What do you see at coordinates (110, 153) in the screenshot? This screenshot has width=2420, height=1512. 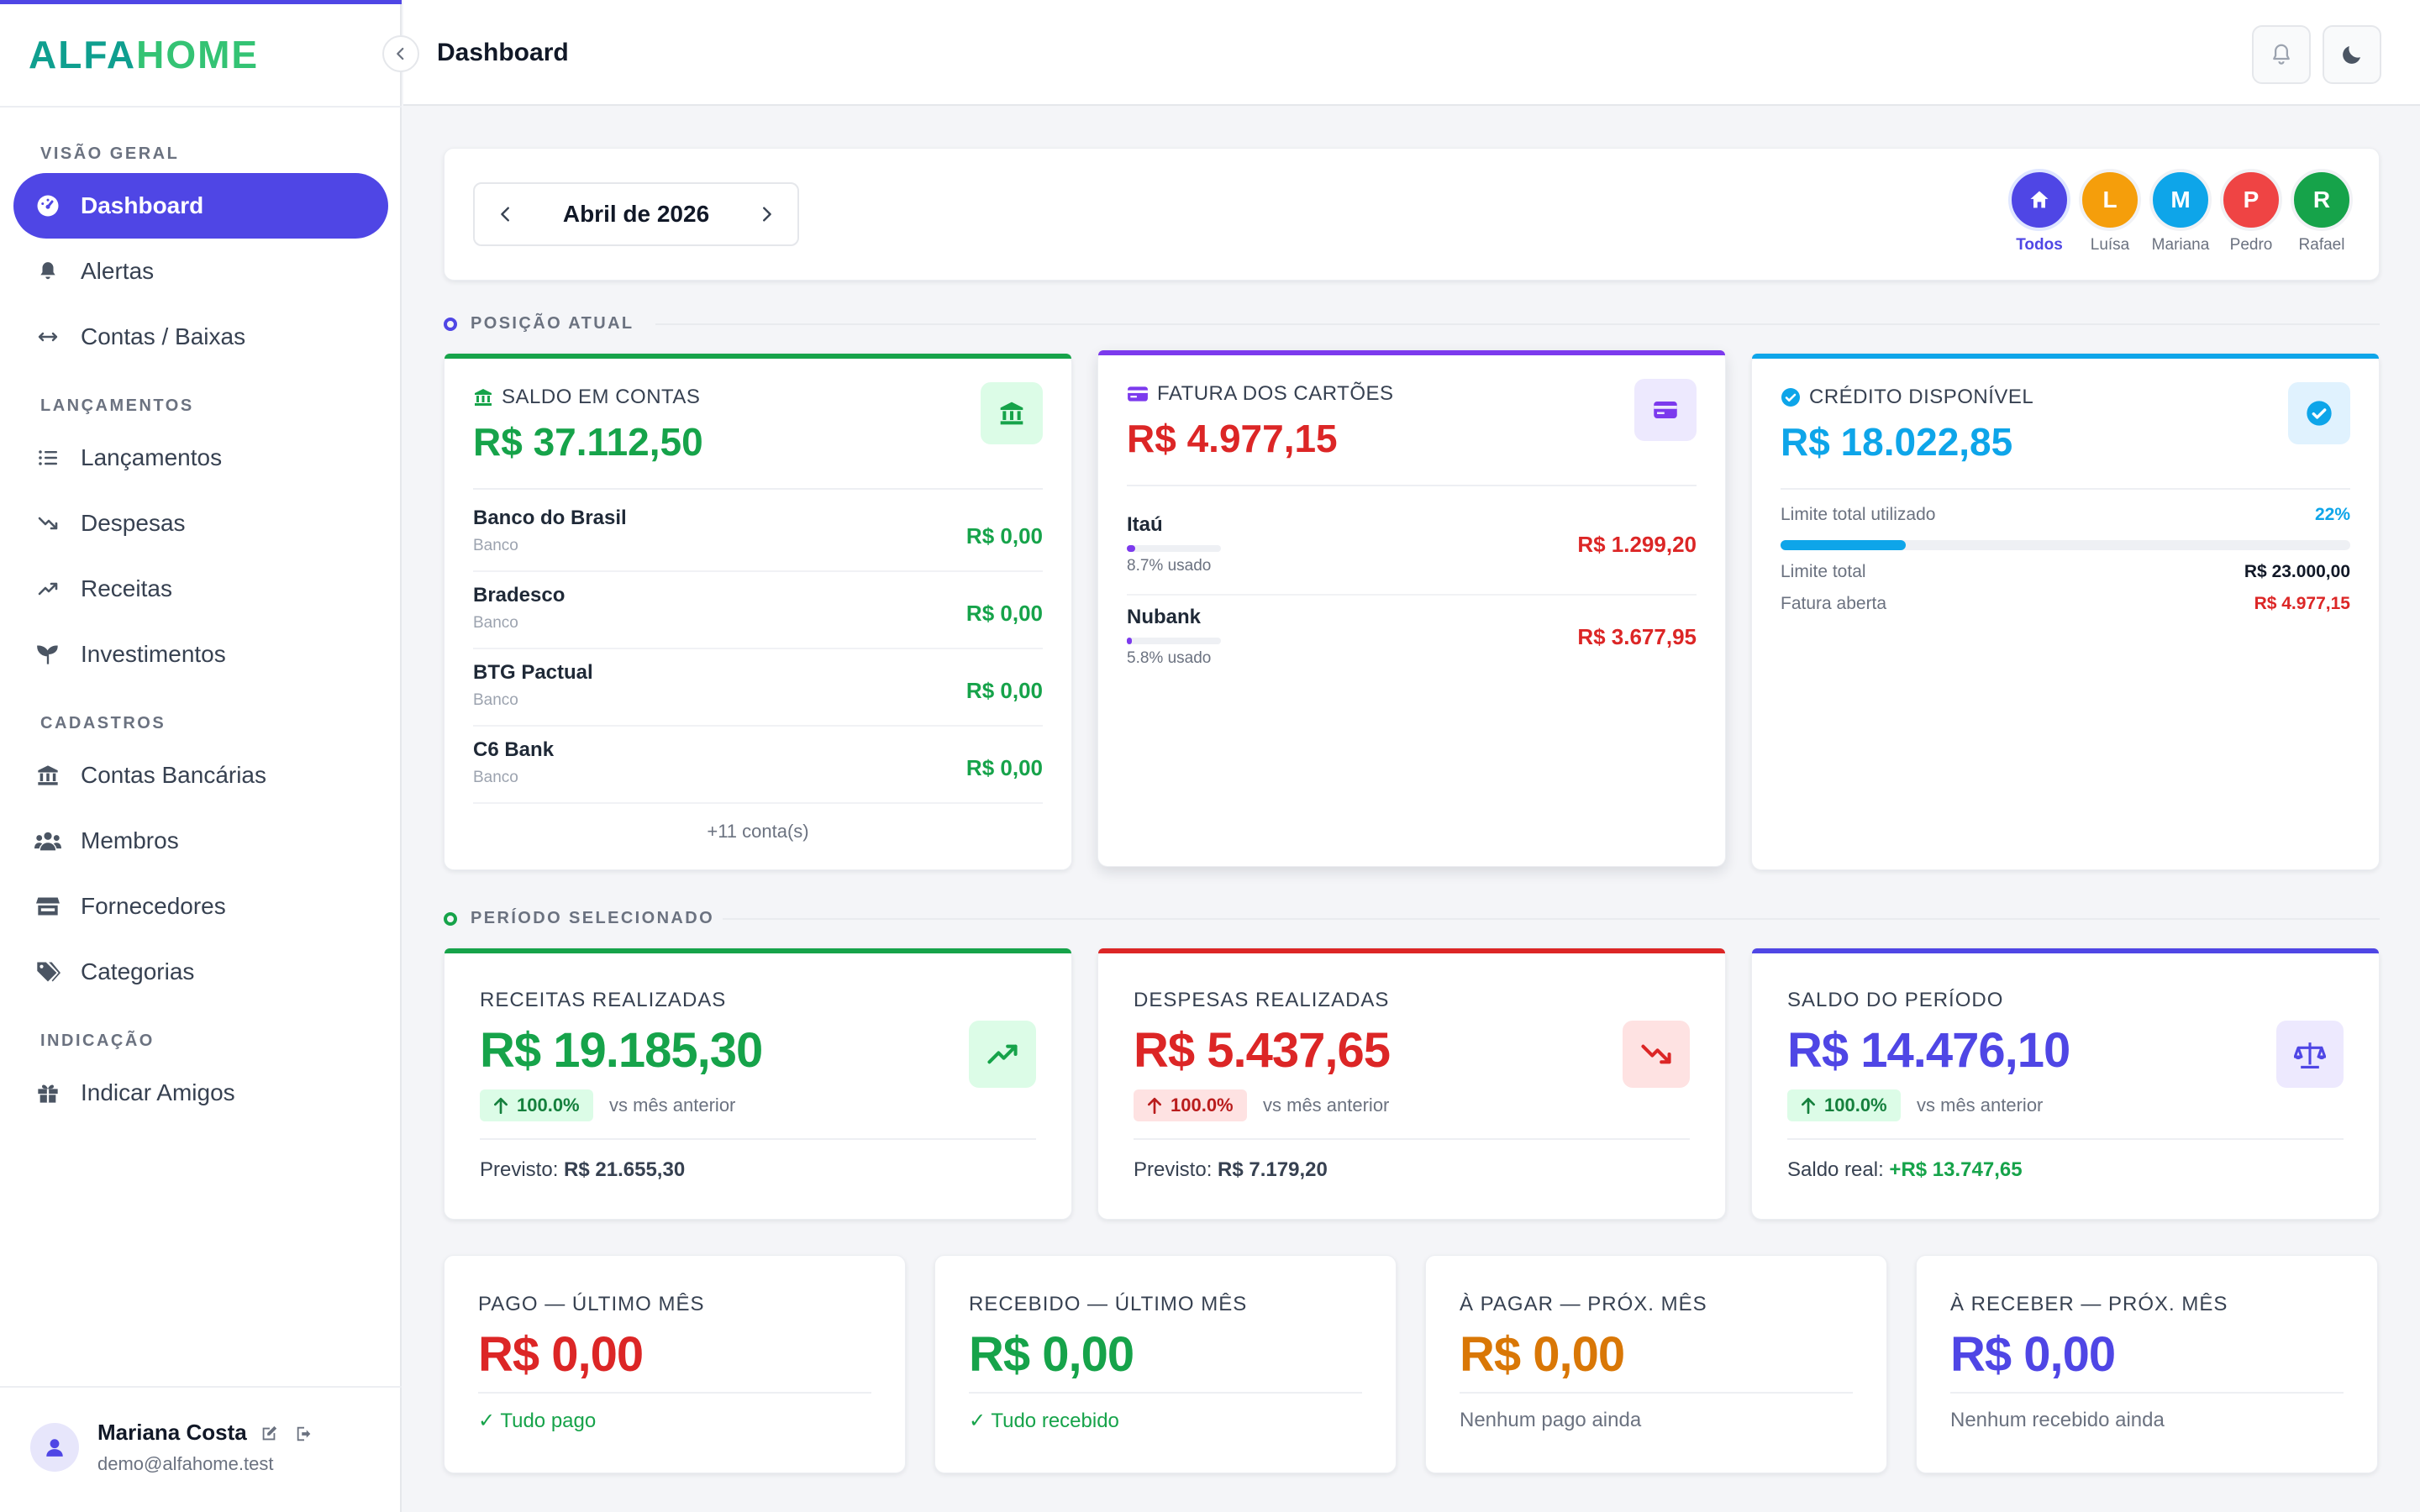 I see `nav-section-overview: VISÃO GERAL` at bounding box center [110, 153].